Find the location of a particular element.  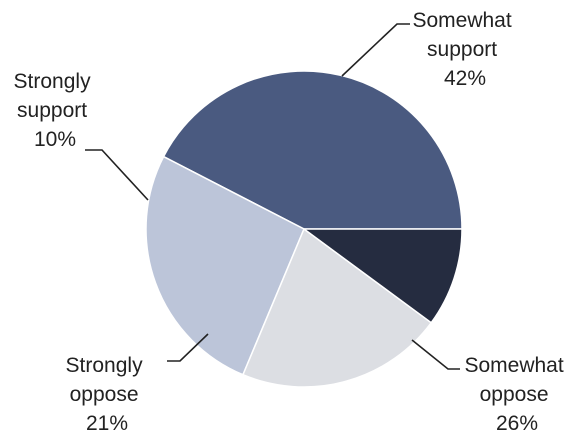

label-strongly-oppose-pct: 21% is located at coordinates (107, 423).